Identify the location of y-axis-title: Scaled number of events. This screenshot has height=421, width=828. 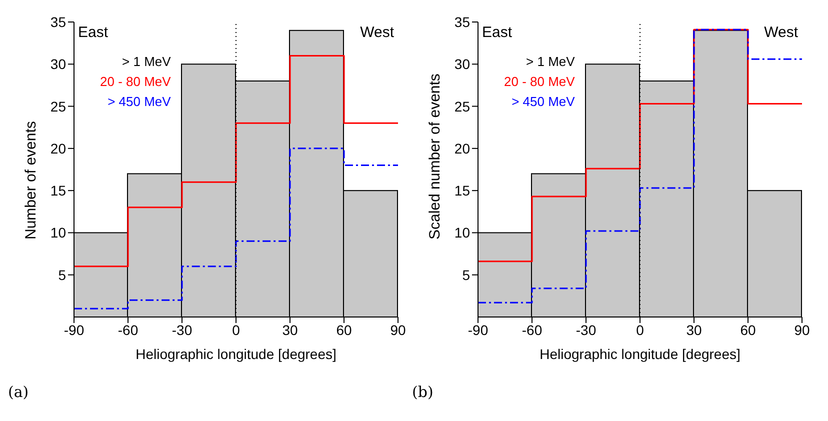
(435, 157).